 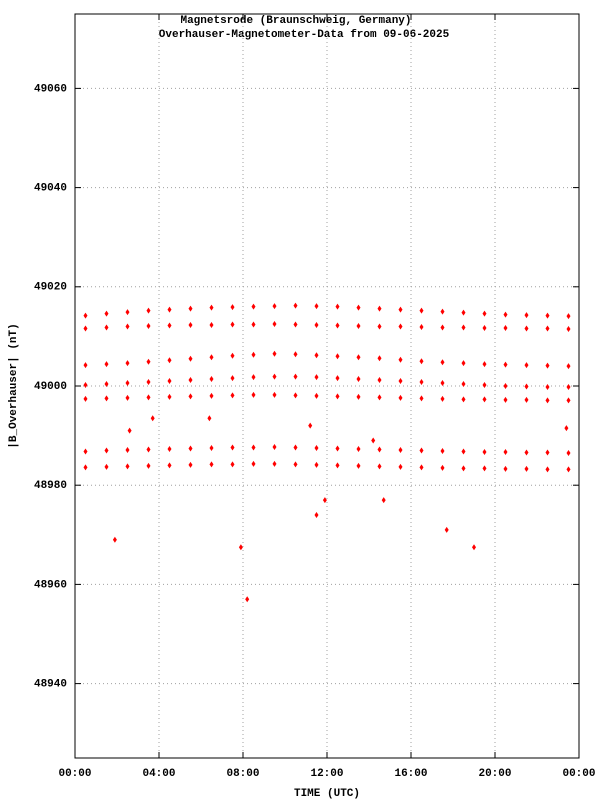 What do you see at coordinates (327, 794) in the screenshot?
I see `x-axis-label: TIME (UTC)` at bounding box center [327, 794].